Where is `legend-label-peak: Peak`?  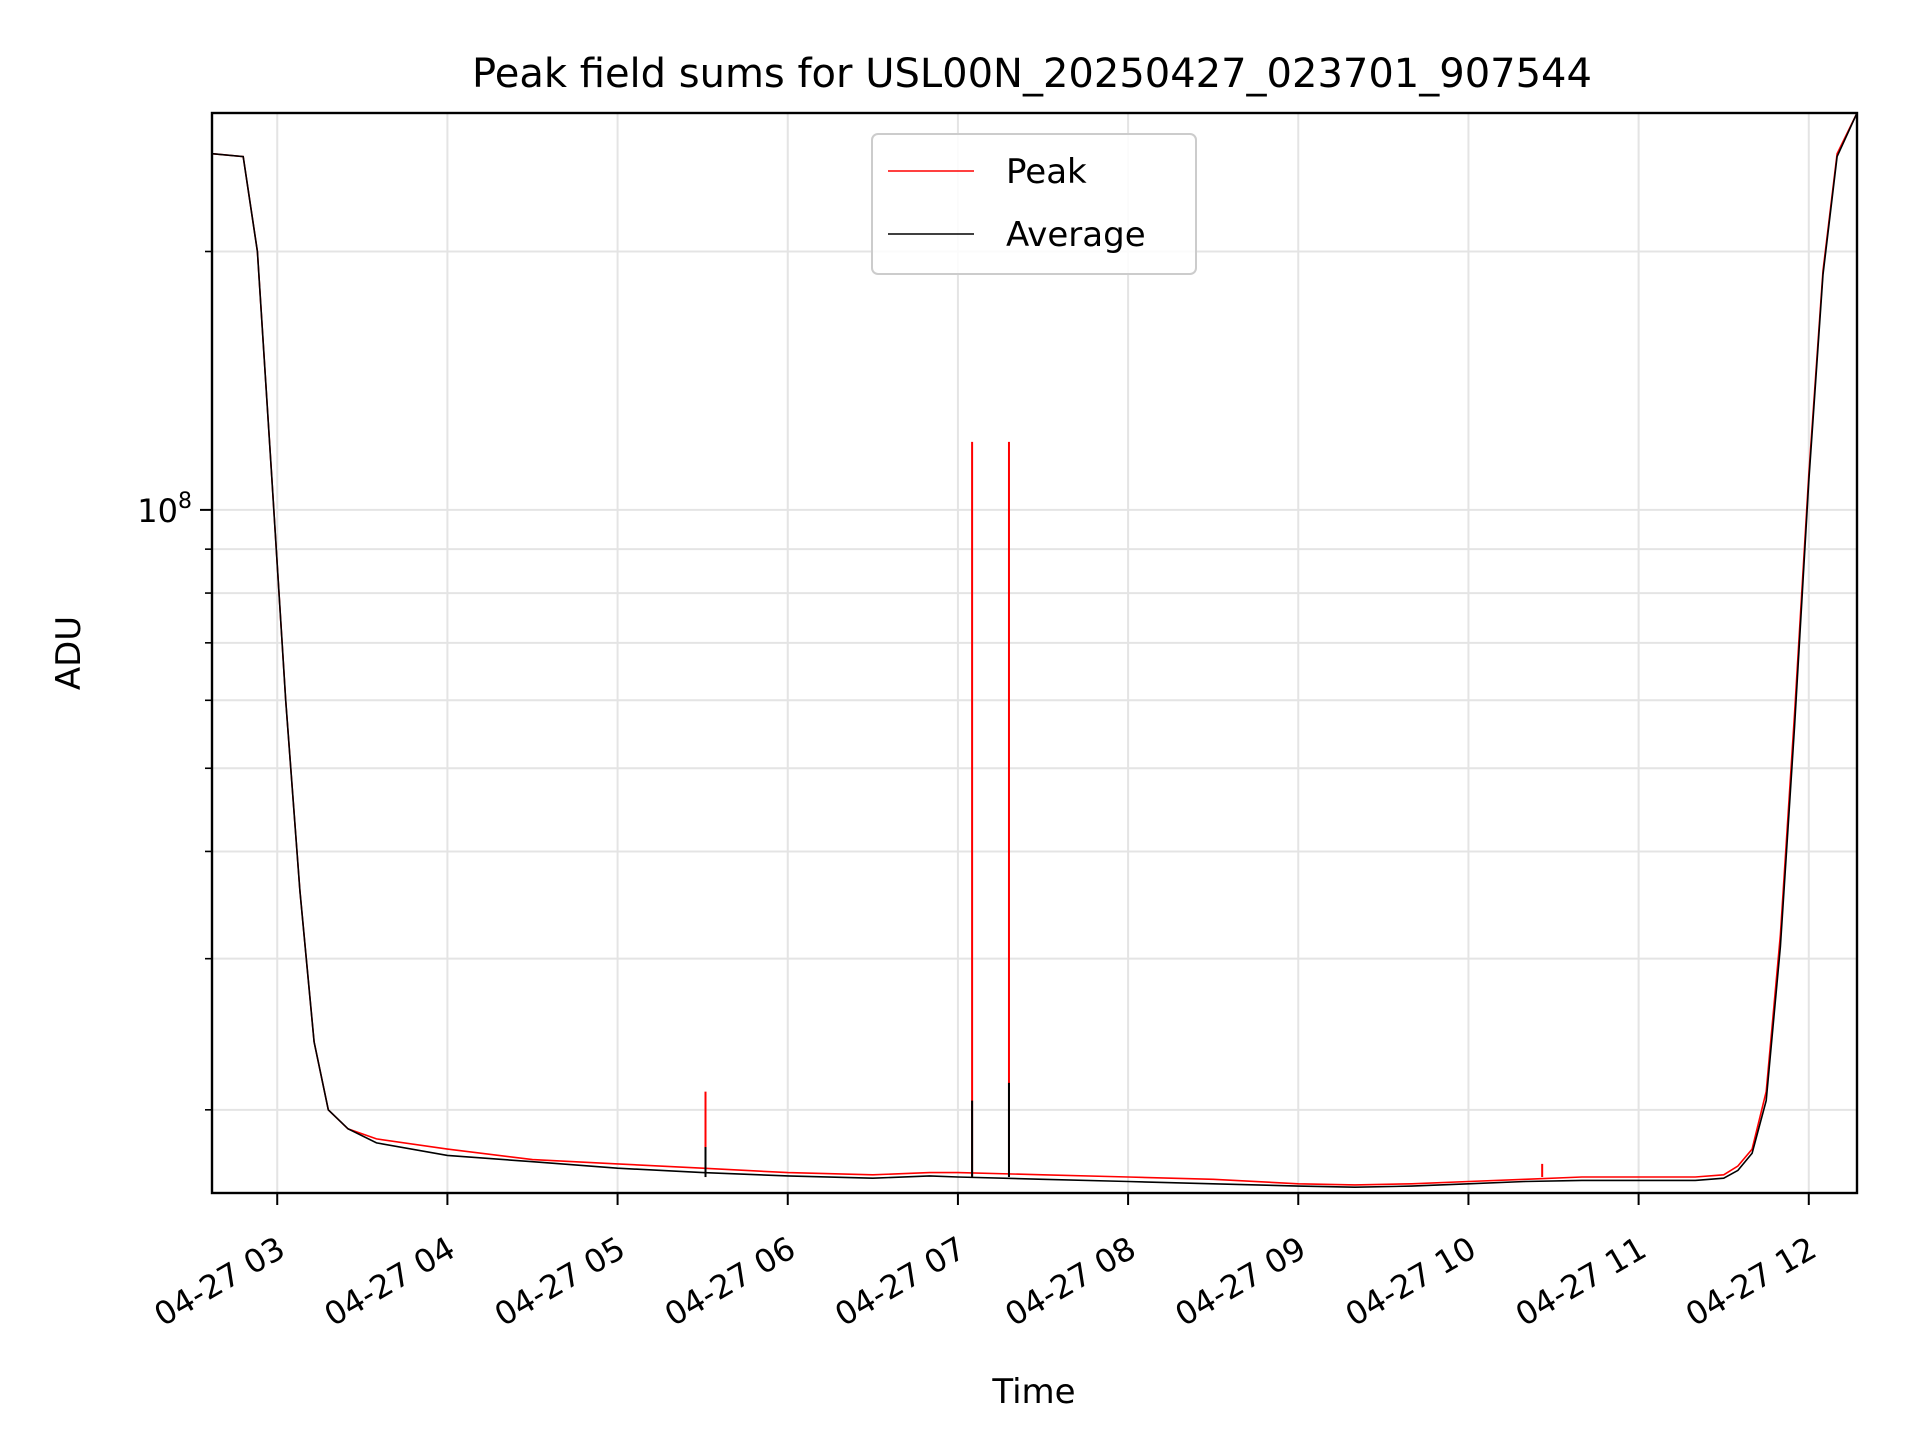
legend-label-peak: Peak is located at coordinates (1046, 172).